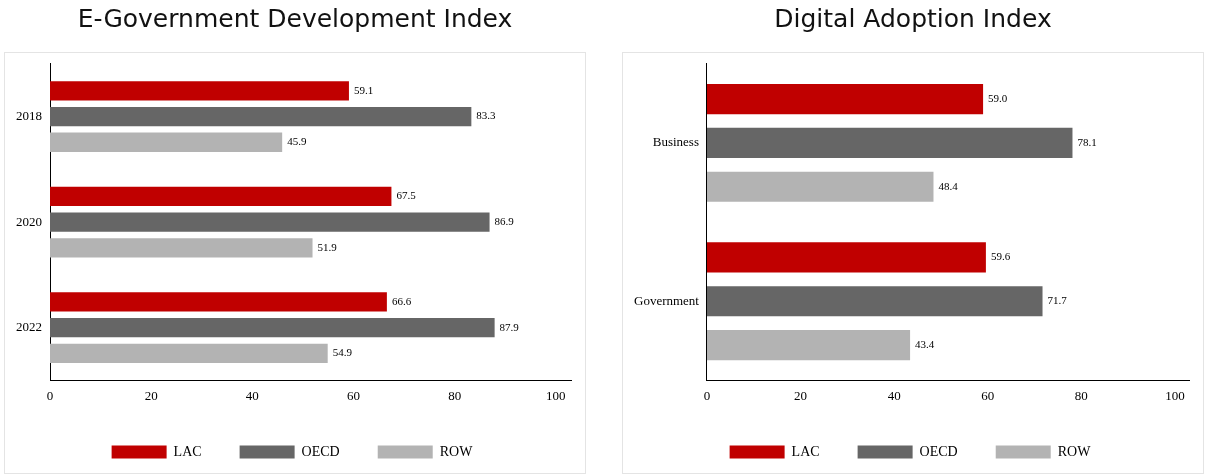 Image resolution: width=1205 pixels, height=475 pixels. Describe the element at coordinates (29, 221) in the screenshot. I see `y-tick-label: 2020` at that location.